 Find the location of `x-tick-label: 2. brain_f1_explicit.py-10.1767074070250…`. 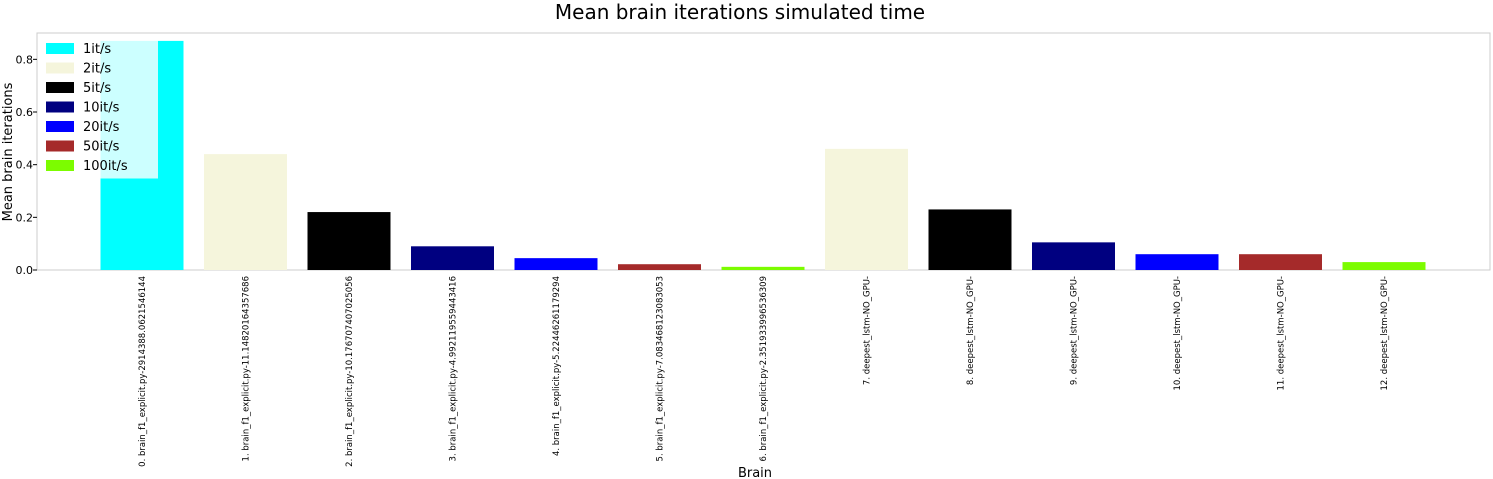

x-tick-label: 2. brain_f1_explicit.py-10.1767074070250… is located at coordinates (350, 371).